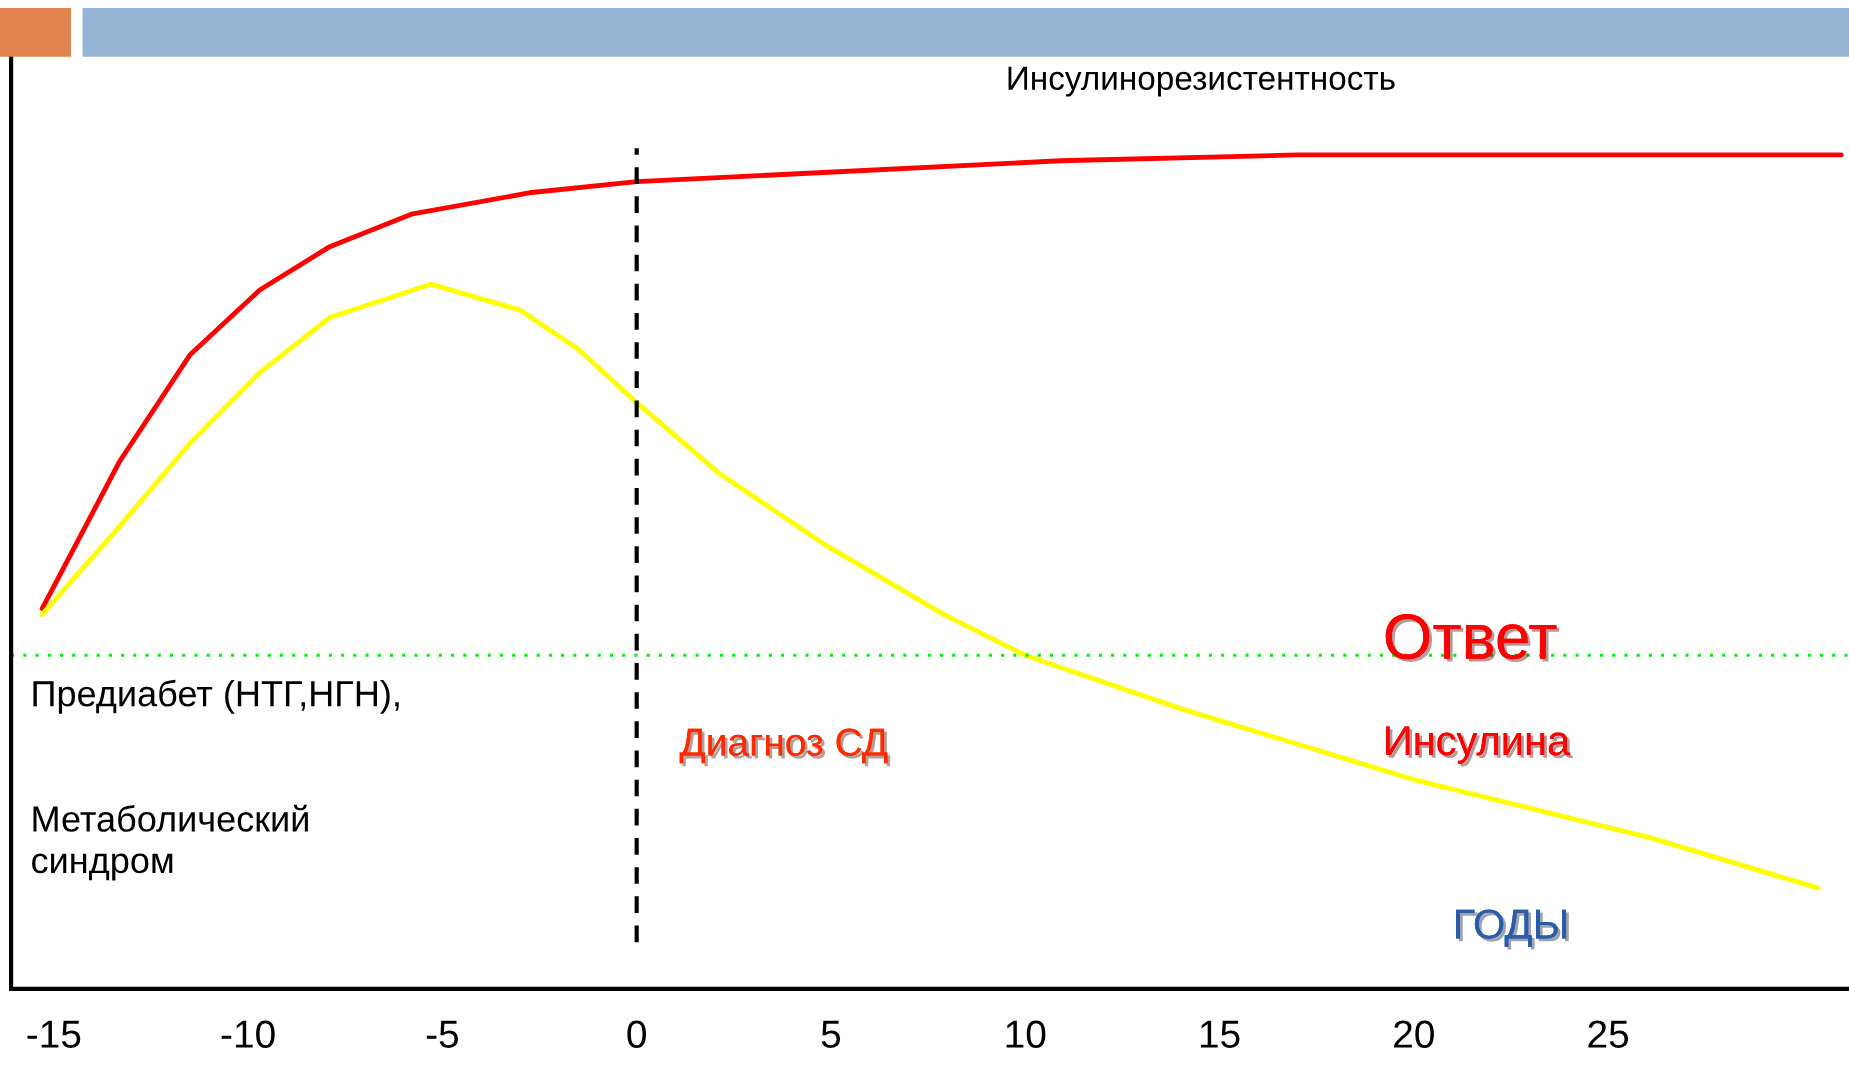 Image resolution: width=1849 pixels, height=1076 pixels. What do you see at coordinates (636, 1034) in the screenshot?
I see `x-tick-label: 0` at bounding box center [636, 1034].